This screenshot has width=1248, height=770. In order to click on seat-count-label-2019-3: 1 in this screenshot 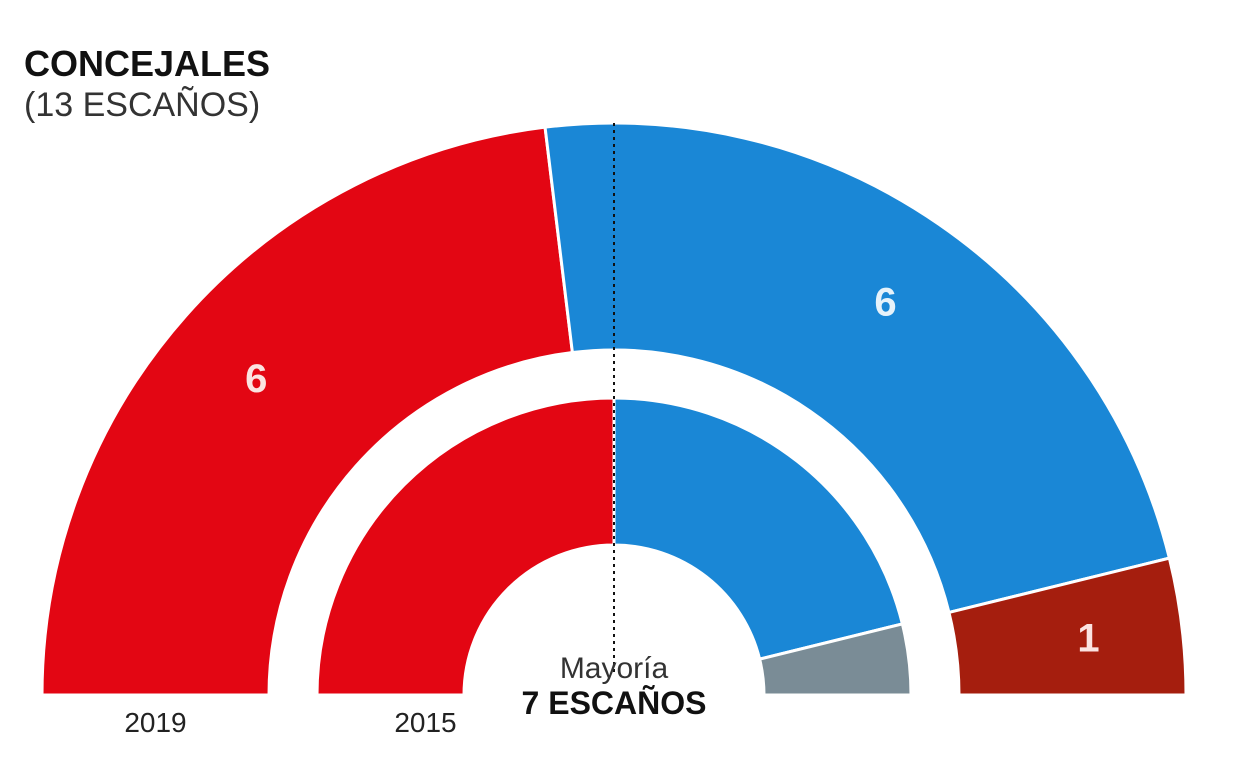, I will do `click(1088, 638)`.